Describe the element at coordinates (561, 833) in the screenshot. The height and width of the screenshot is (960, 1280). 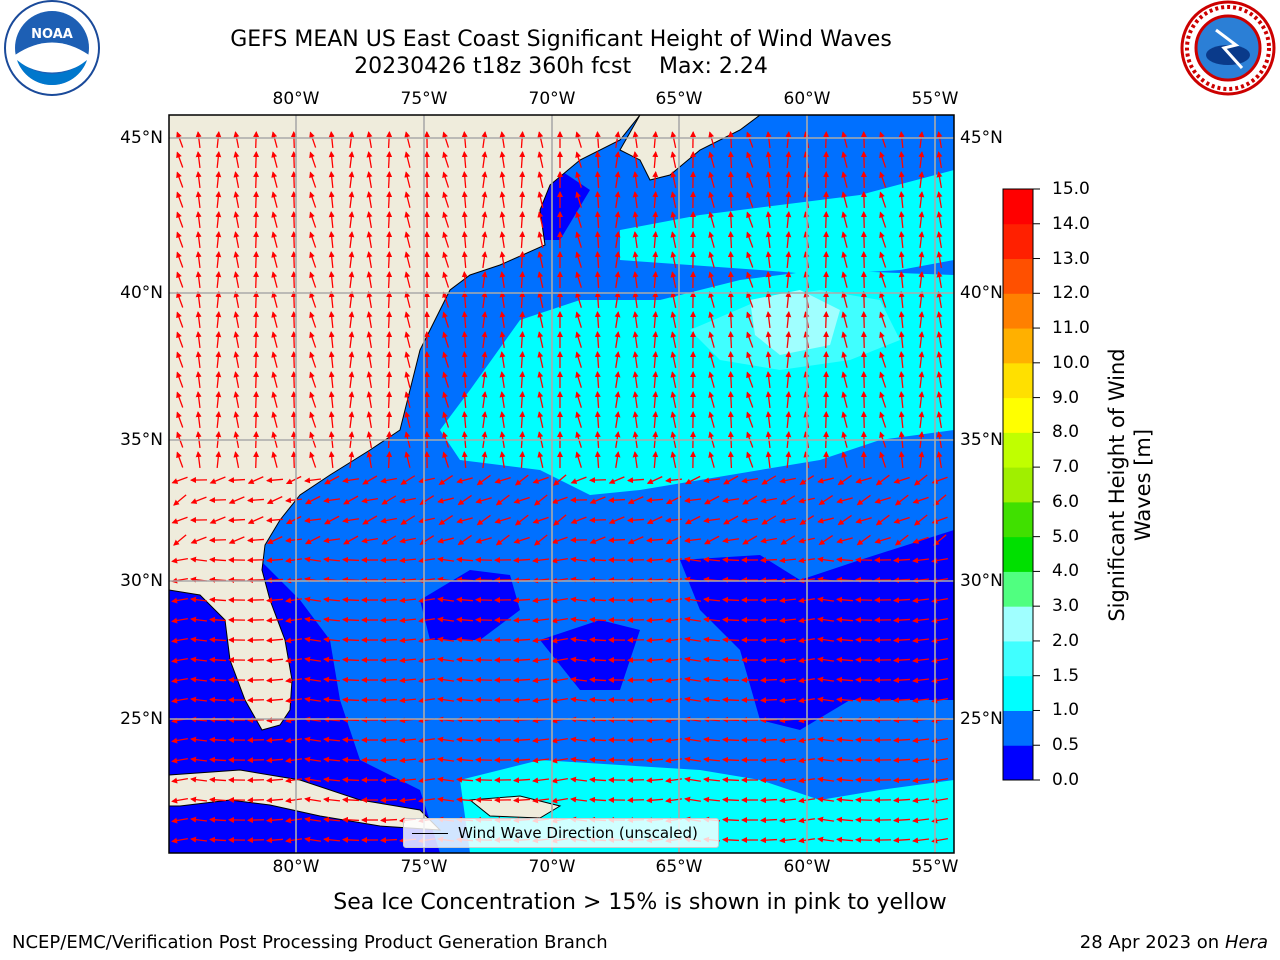
I see `map-legend: Wind Wave Direction (unscaled)` at that location.